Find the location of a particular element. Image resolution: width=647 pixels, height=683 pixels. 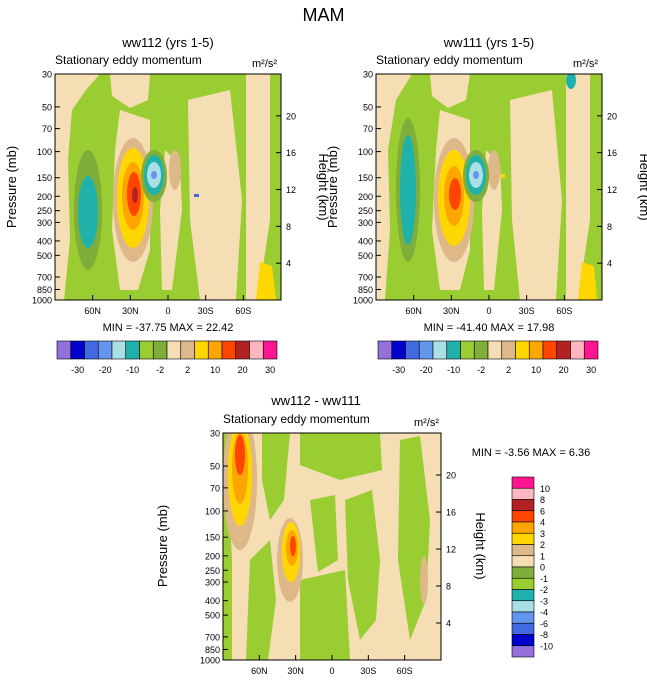

wheat-region-north is located at coordinates (394, 187).